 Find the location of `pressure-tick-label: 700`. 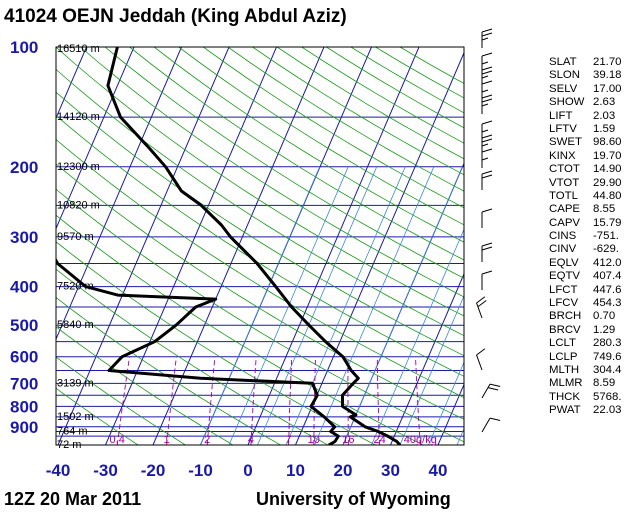

pressure-tick-label: 700 is located at coordinates (24, 383).